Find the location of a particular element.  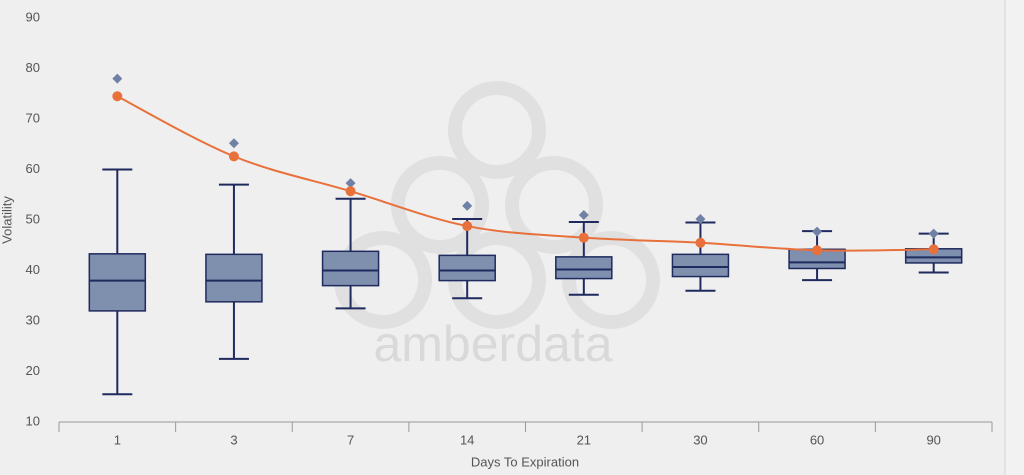

y-tick-label: 20 is located at coordinates (33, 370).